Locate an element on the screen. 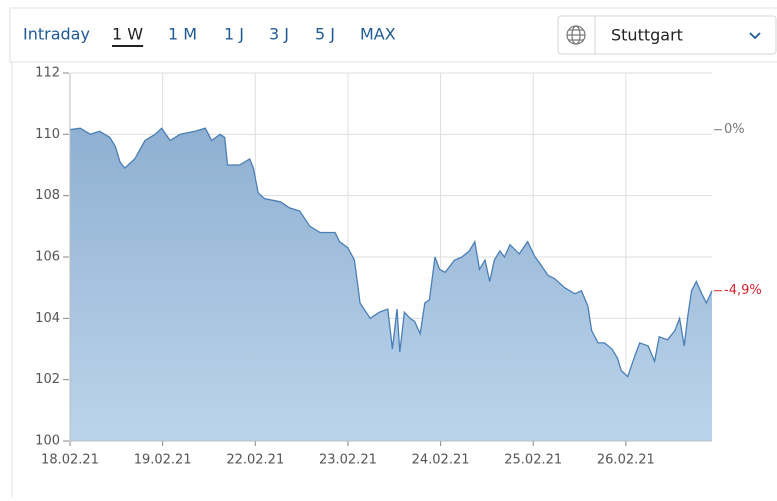 This screenshot has width=777, height=501. y-tick-label: 102 is located at coordinates (47, 379).